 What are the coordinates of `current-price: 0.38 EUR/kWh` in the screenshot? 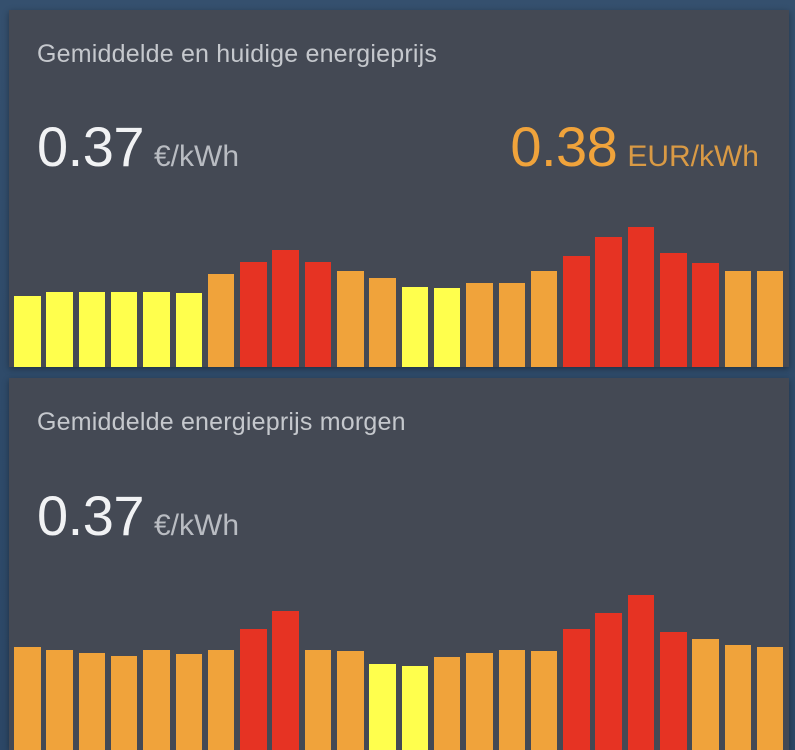 It's located at (634, 146).